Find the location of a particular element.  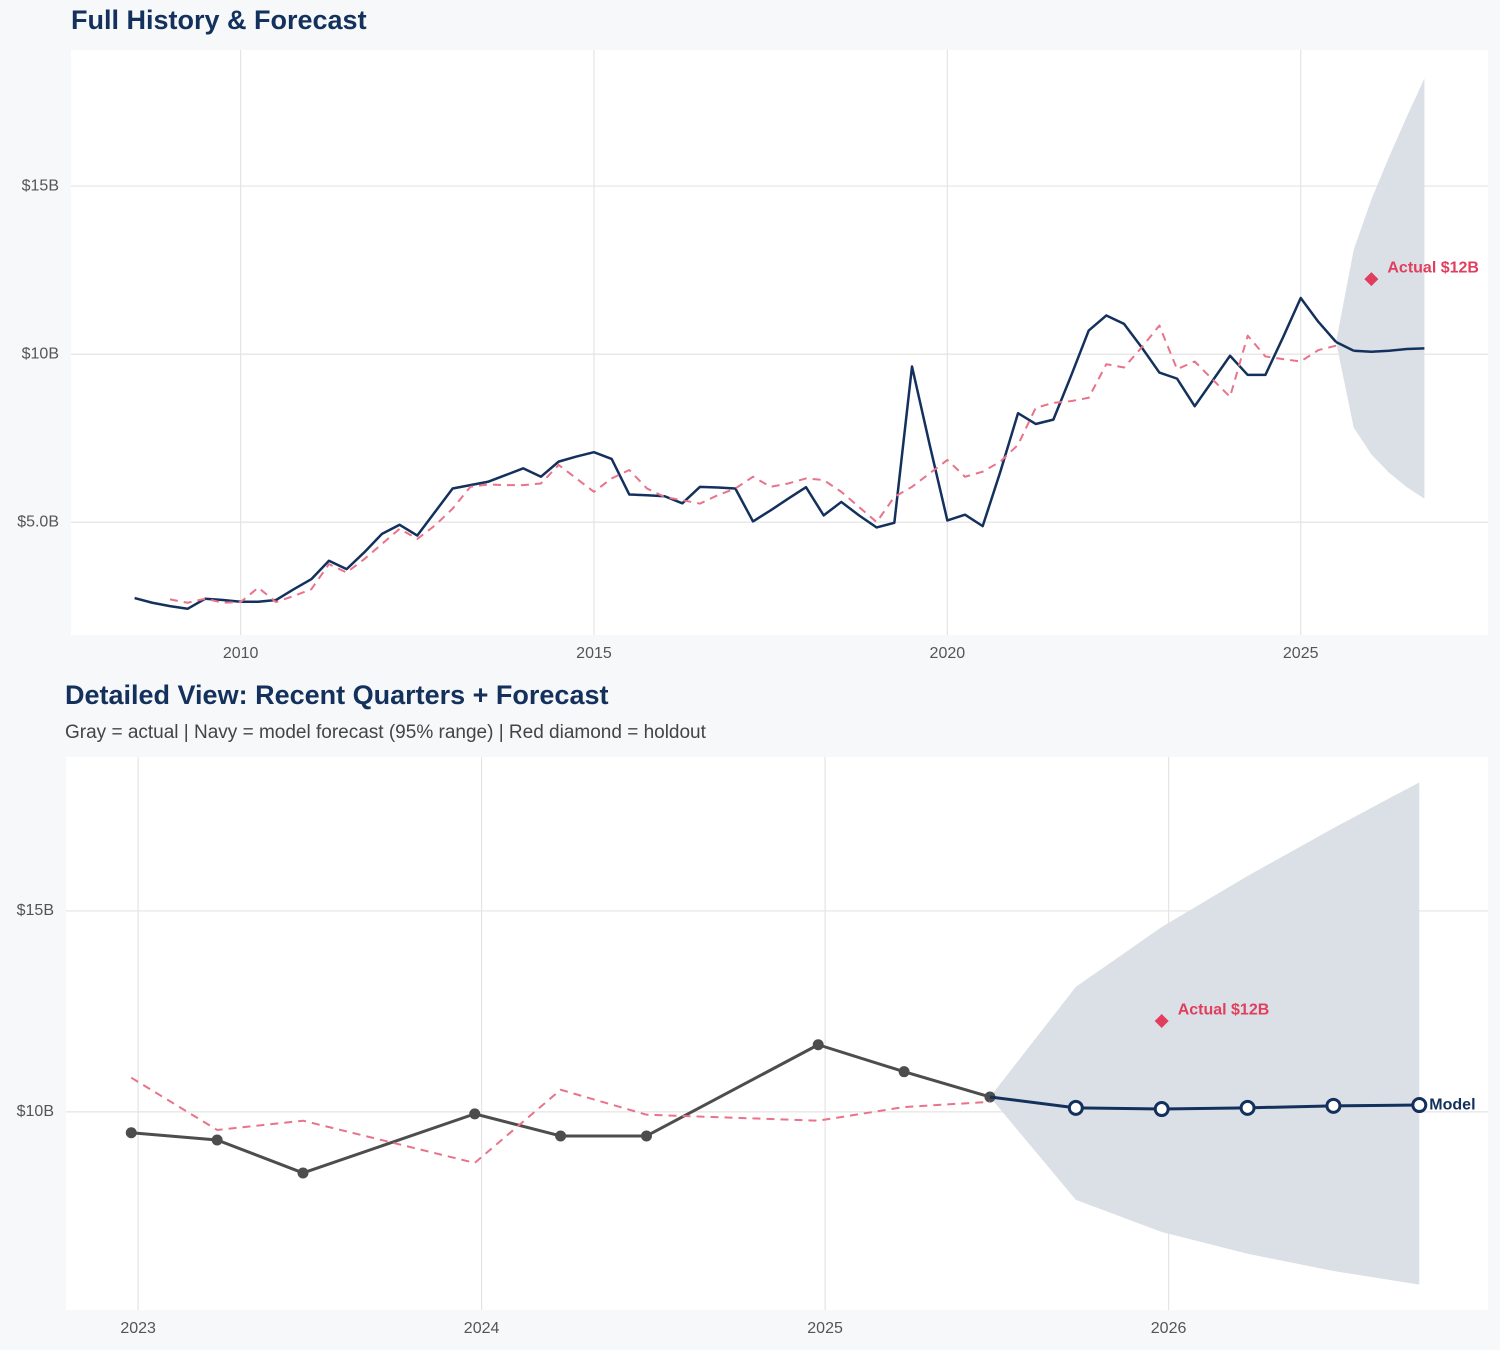

chart-title: Full History & Forecast is located at coordinates (219, 20).